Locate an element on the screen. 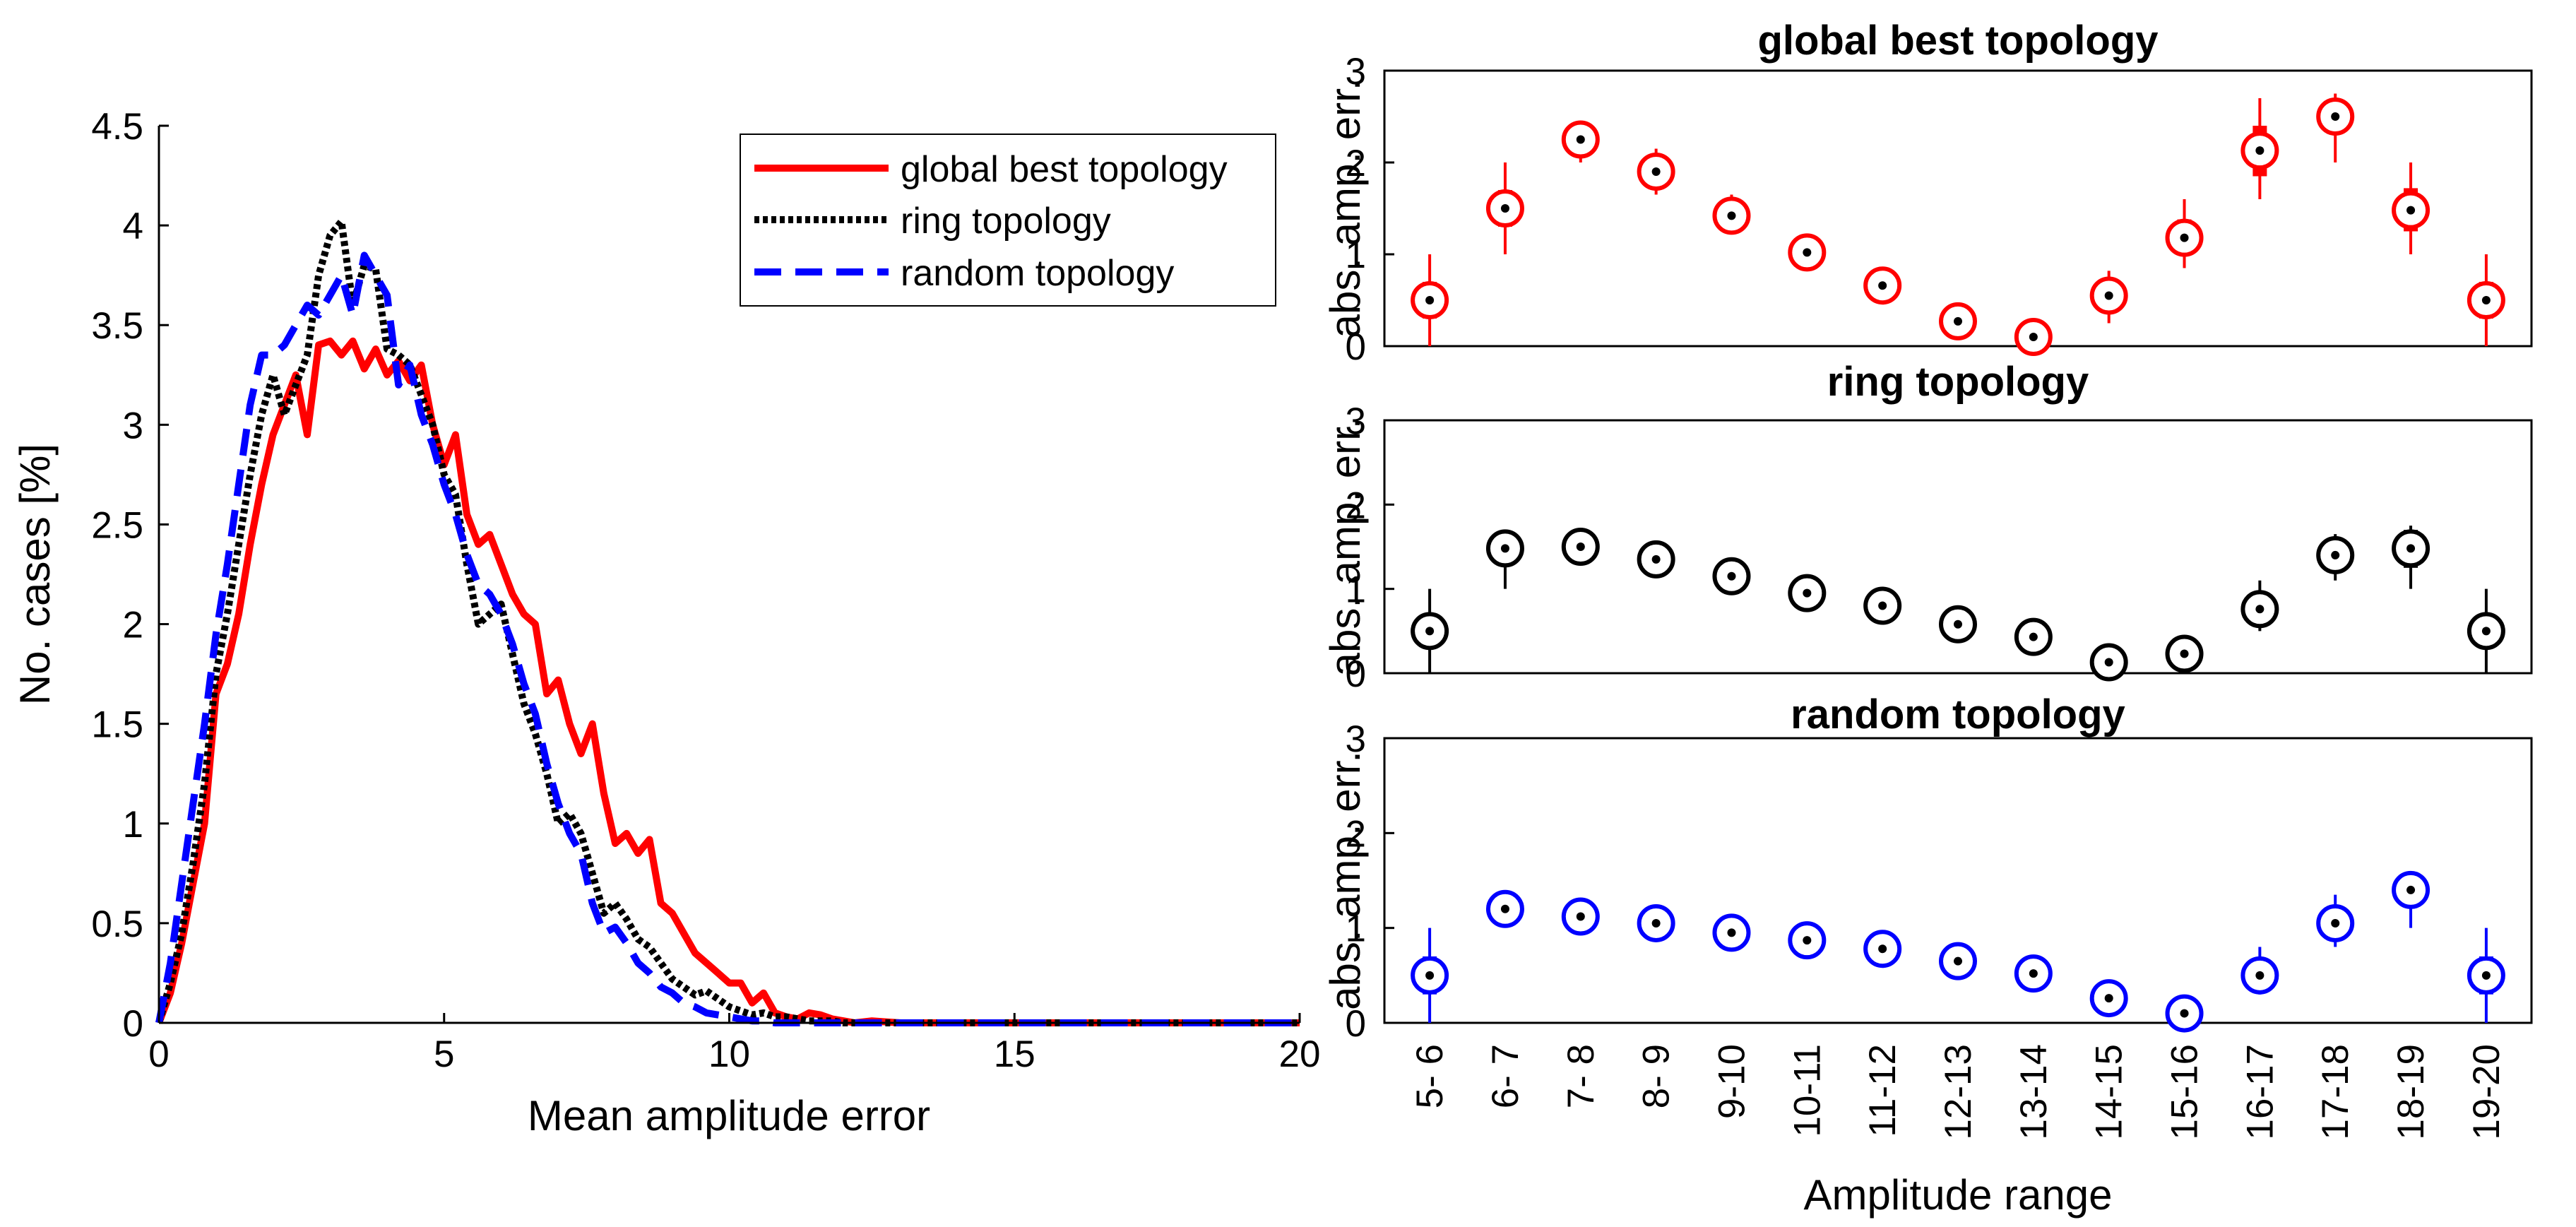  histogram-y-tick-label: 4.5 is located at coordinates (117, 127).